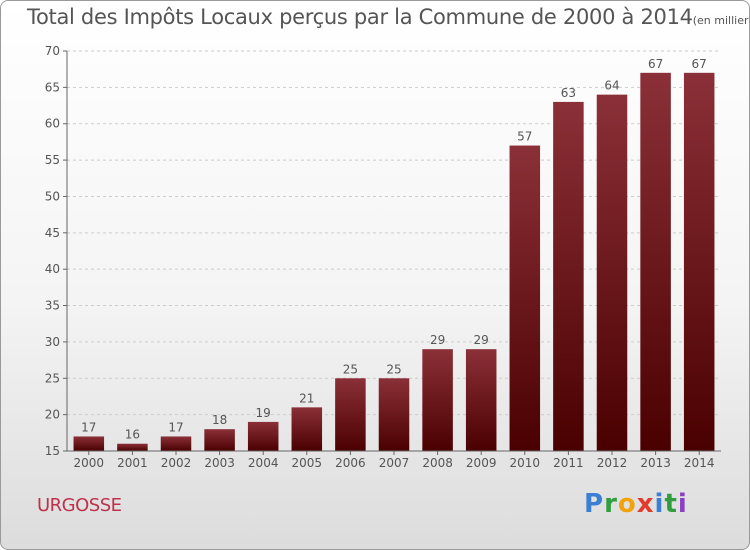 Image resolution: width=750 pixels, height=550 pixels. Describe the element at coordinates (52, 160) in the screenshot. I see `y-tick-label: 55` at that location.